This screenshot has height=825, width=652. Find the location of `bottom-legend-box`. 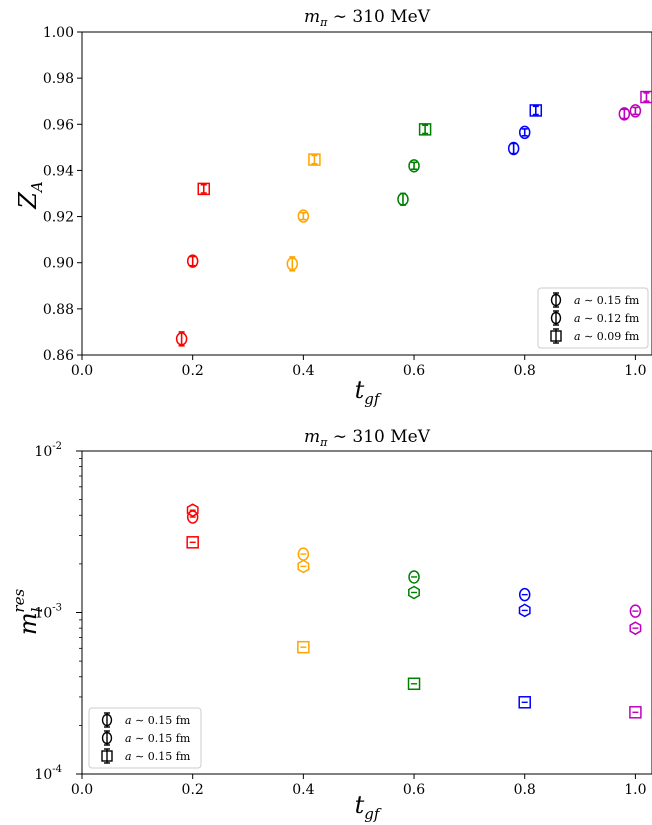

bottom-legend-box is located at coordinates (145, 738).